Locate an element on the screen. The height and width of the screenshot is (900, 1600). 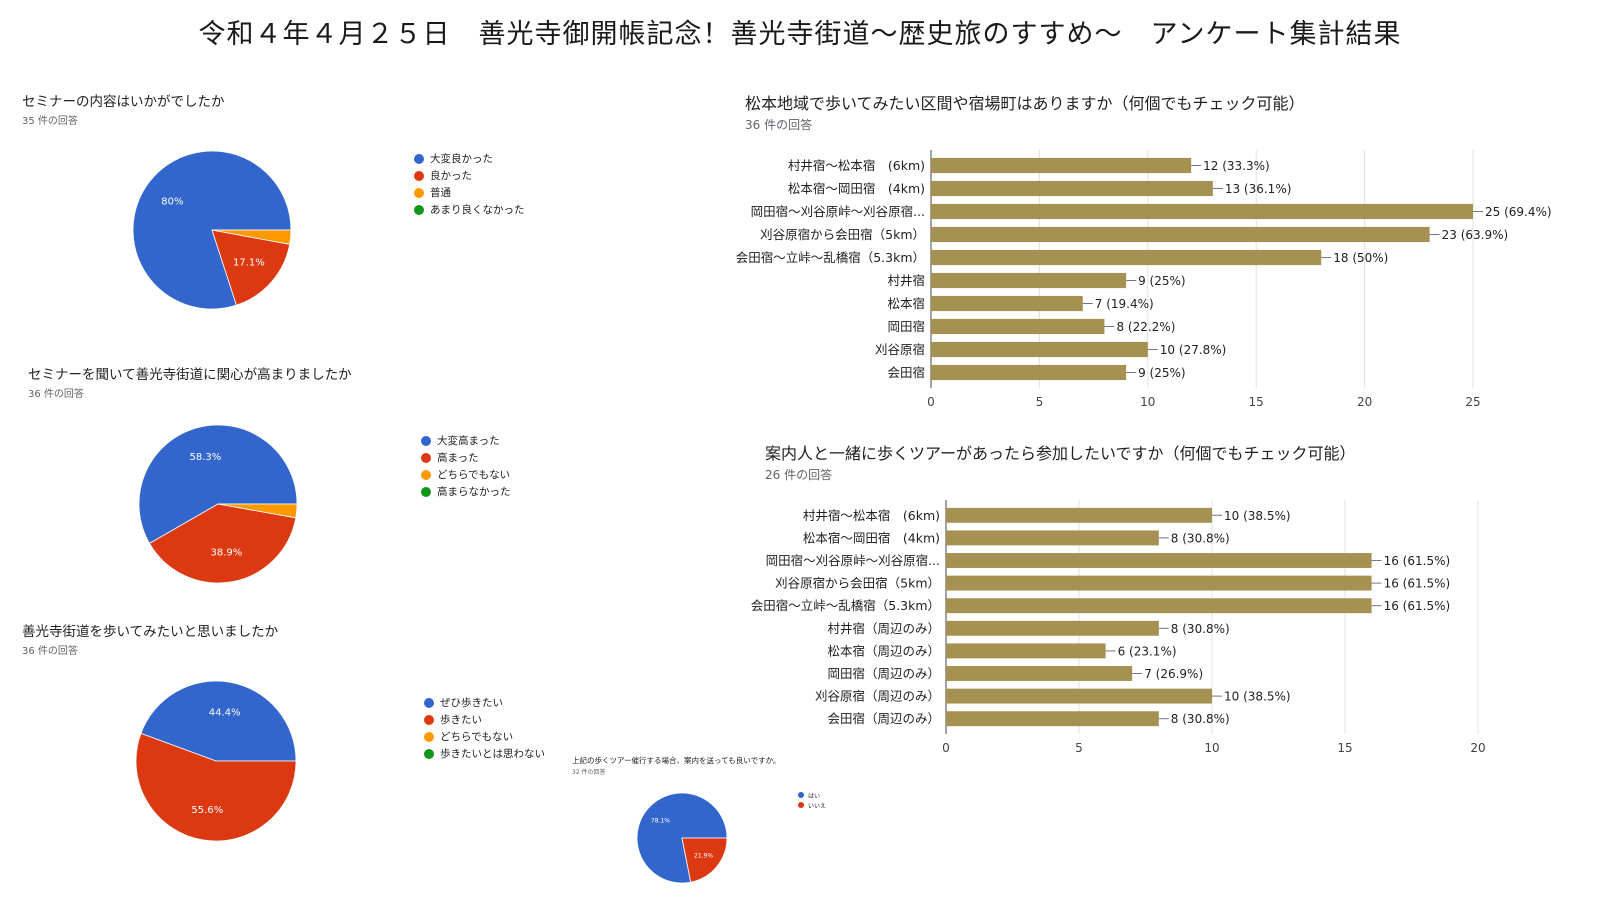
bar1-category-label: 刈谷原宿から会田宿（5km） is located at coordinates (842, 234).